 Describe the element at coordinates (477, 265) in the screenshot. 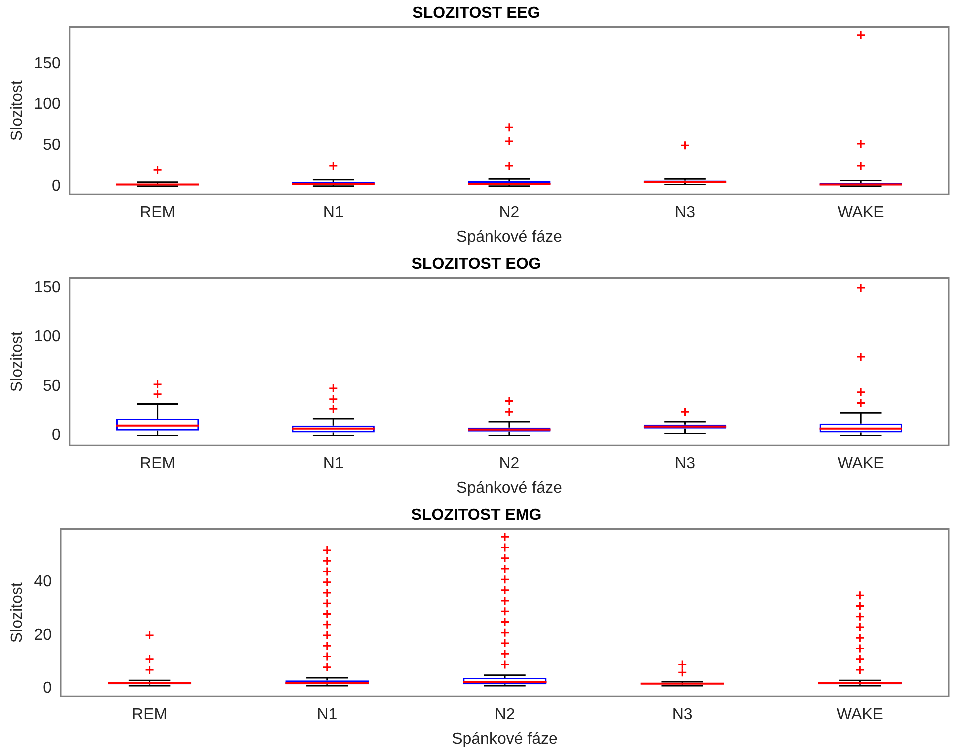

I see `chart-title: SLOZITOST EOG` at that location.